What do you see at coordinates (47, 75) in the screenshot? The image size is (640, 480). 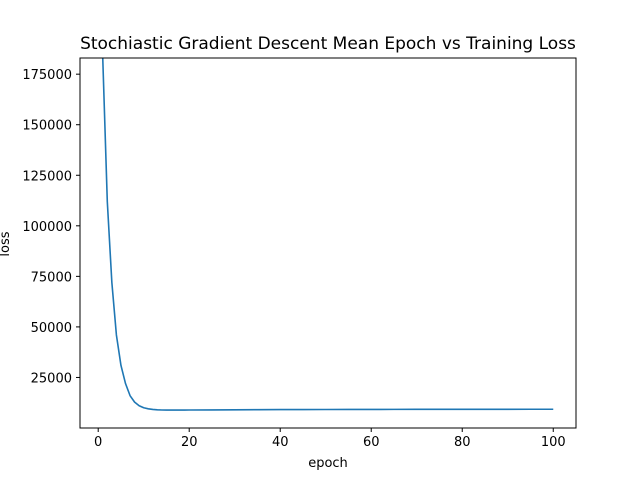 I see `y-tick-label: 175000` at bounding box center [47, 75].